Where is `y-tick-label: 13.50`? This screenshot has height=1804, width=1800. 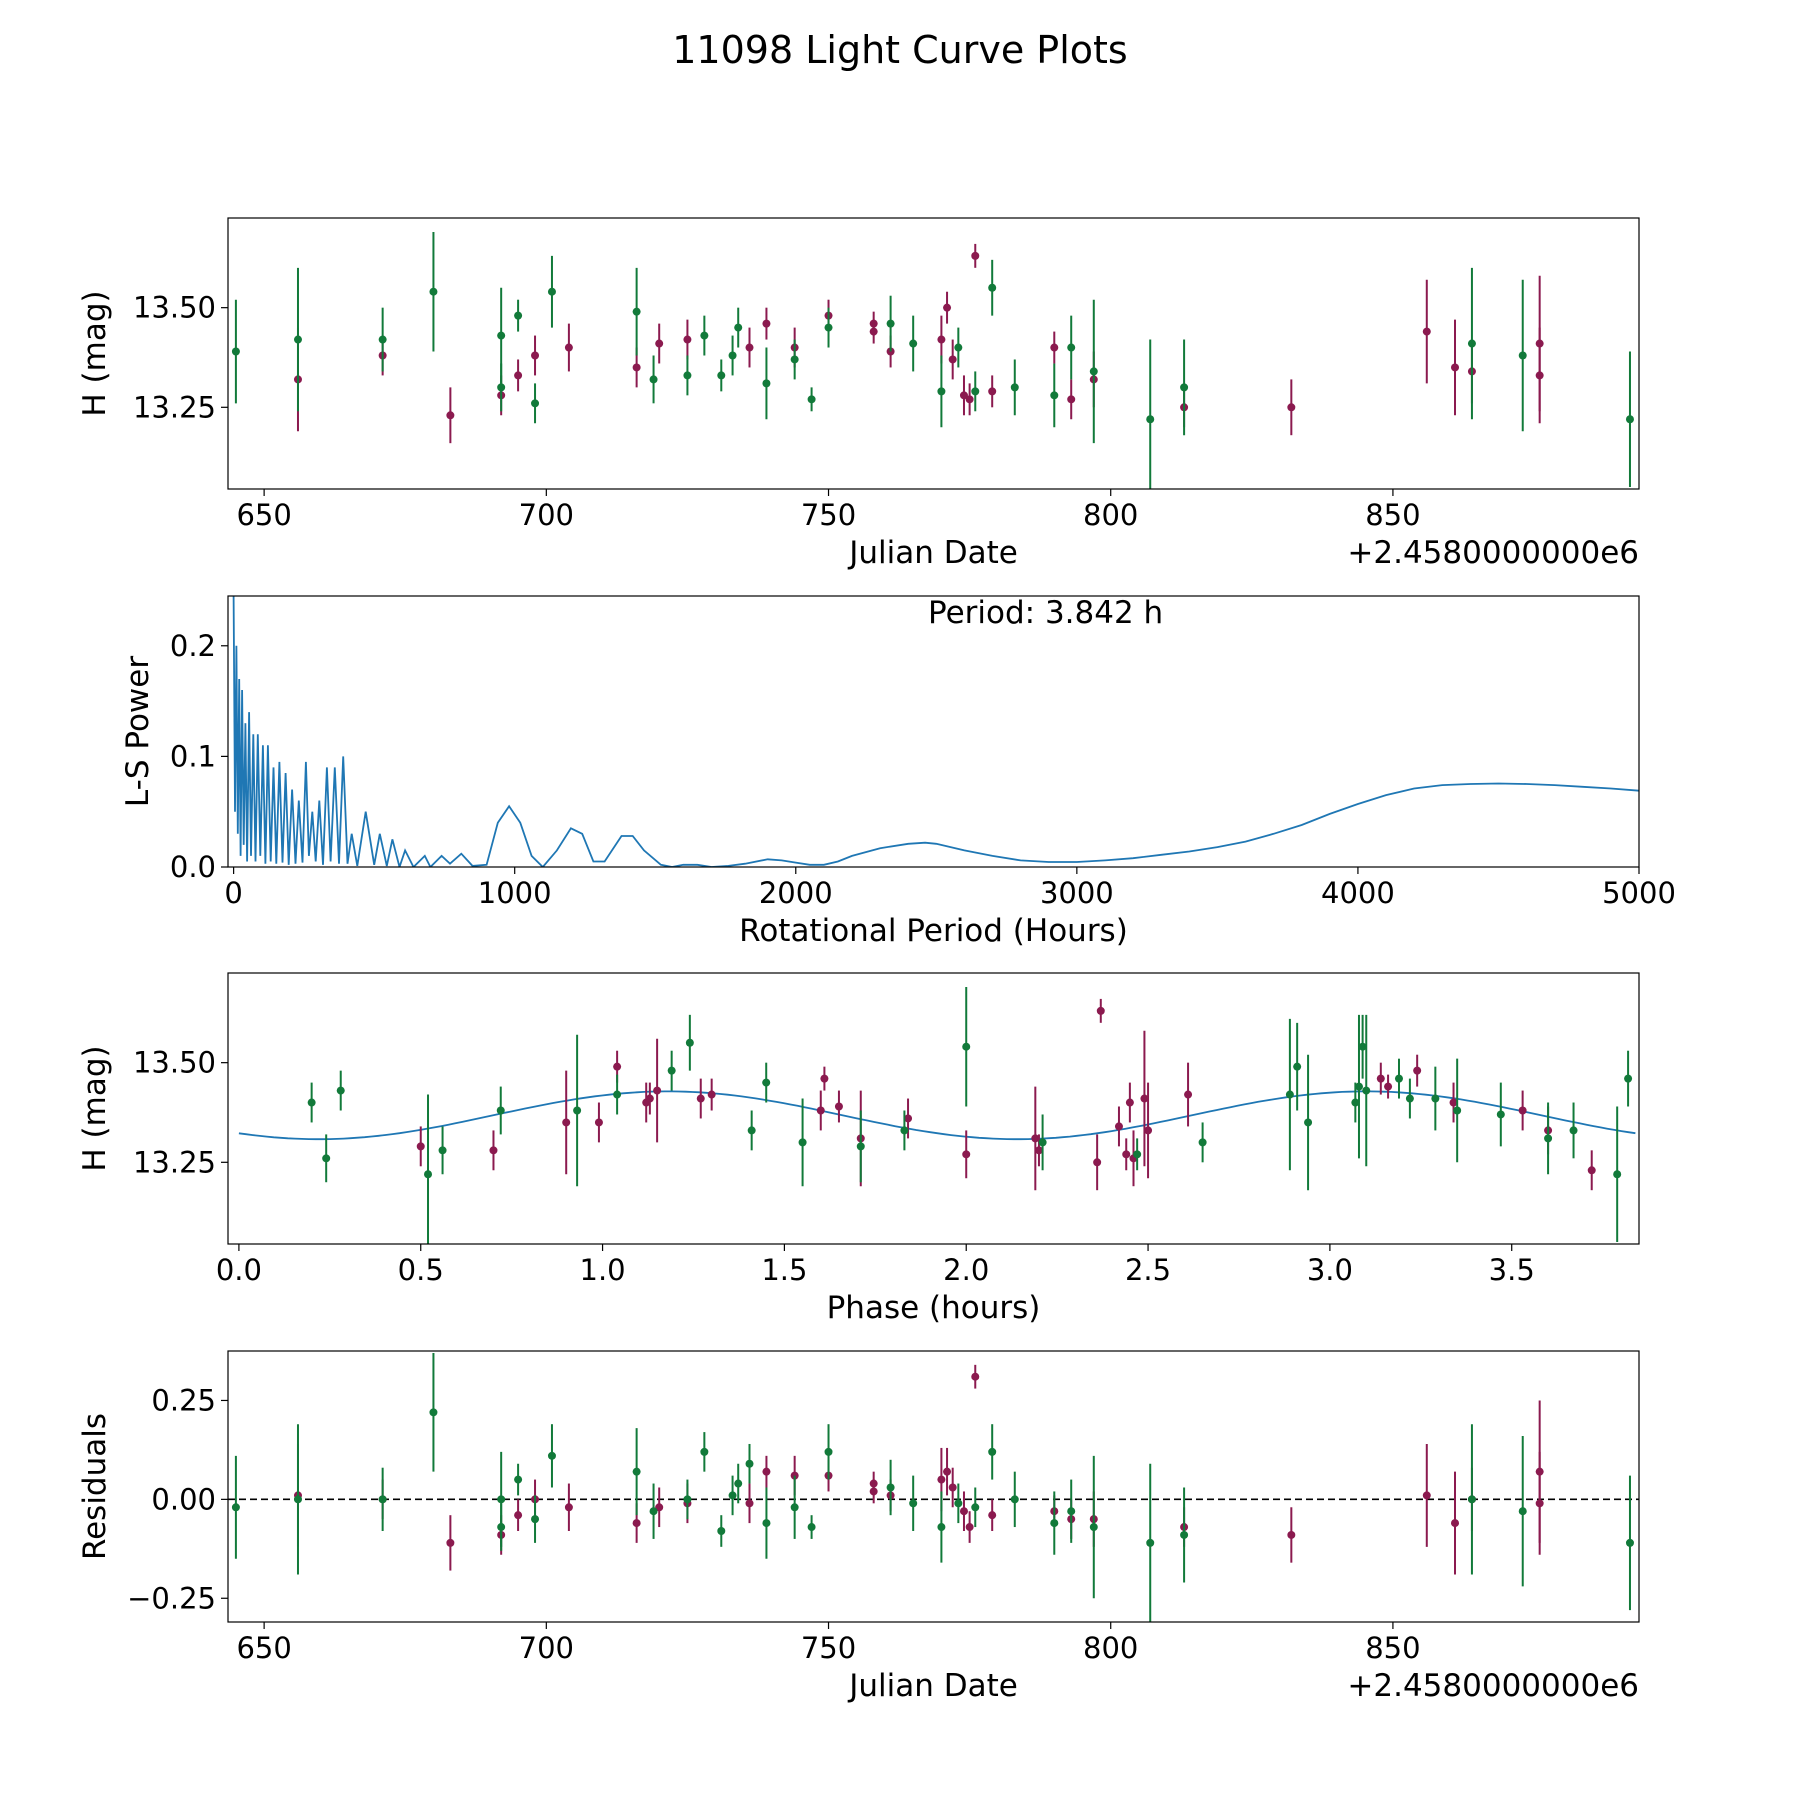
y-tick-label: 13.50 is located at coordinates (174, 1063).